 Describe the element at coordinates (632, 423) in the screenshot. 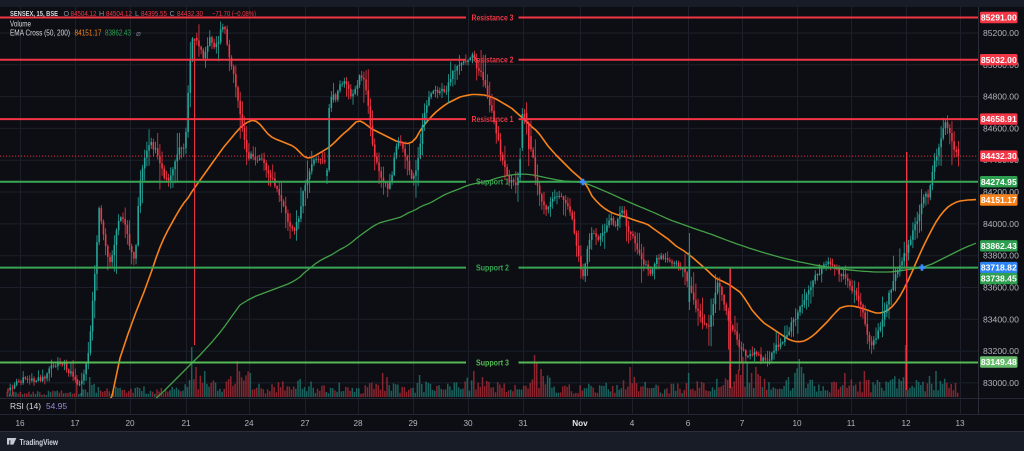

I see `svg-text: 4` at that location.